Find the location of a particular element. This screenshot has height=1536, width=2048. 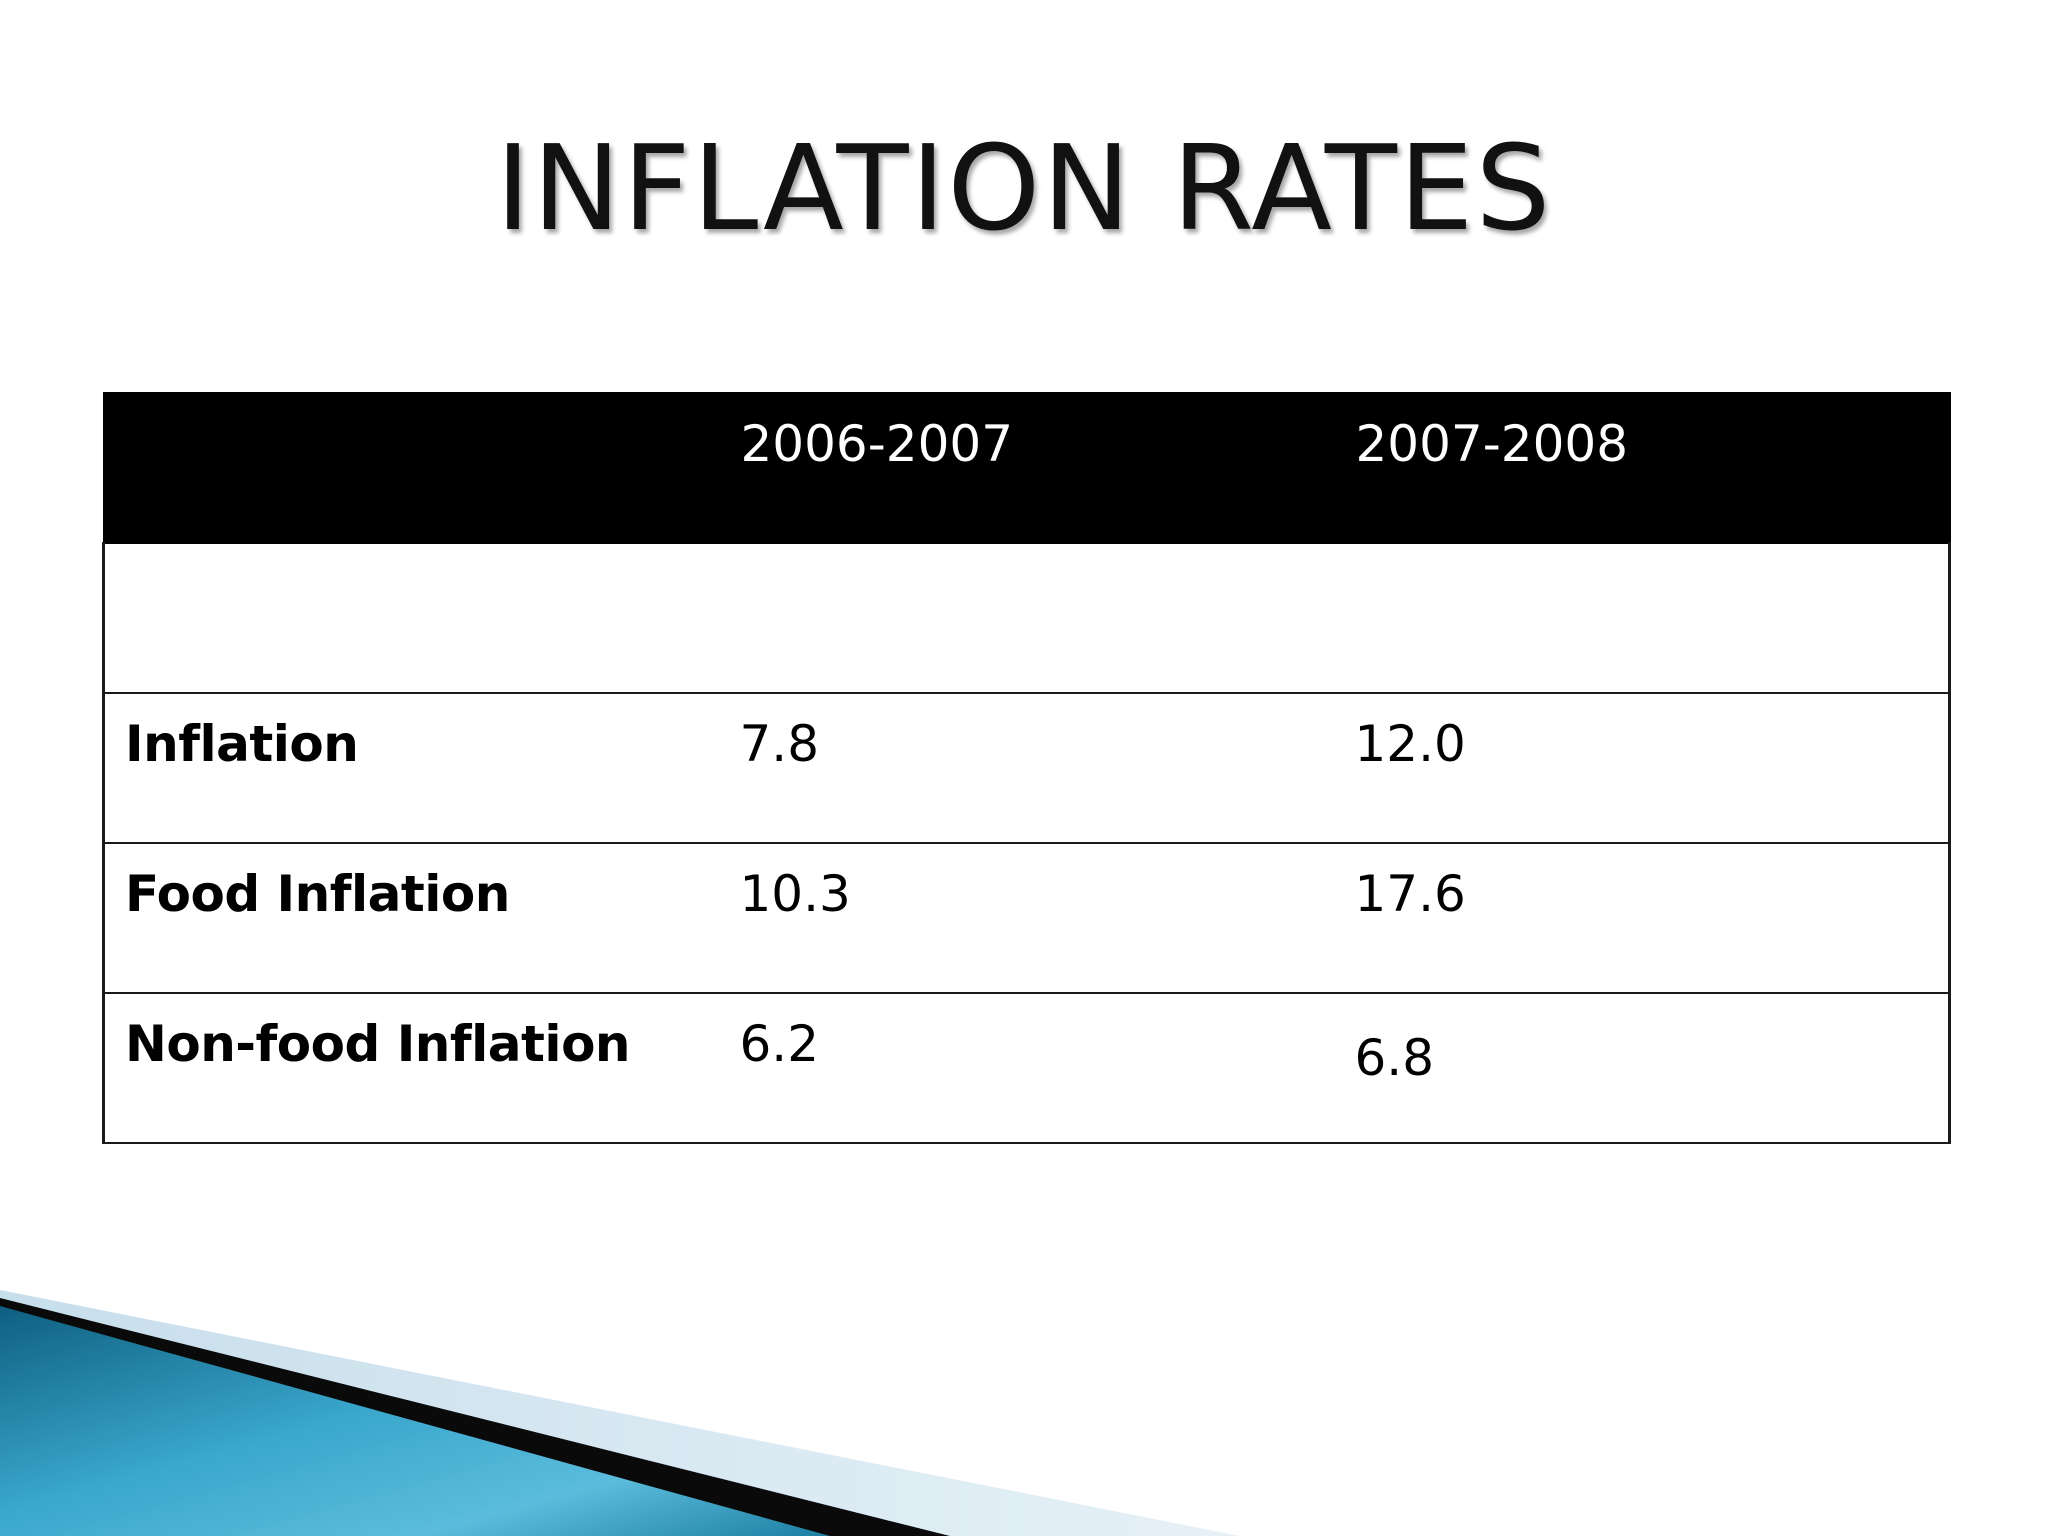

row-label-food-inflation: Food Inflation is located at coordinates (411, 918).